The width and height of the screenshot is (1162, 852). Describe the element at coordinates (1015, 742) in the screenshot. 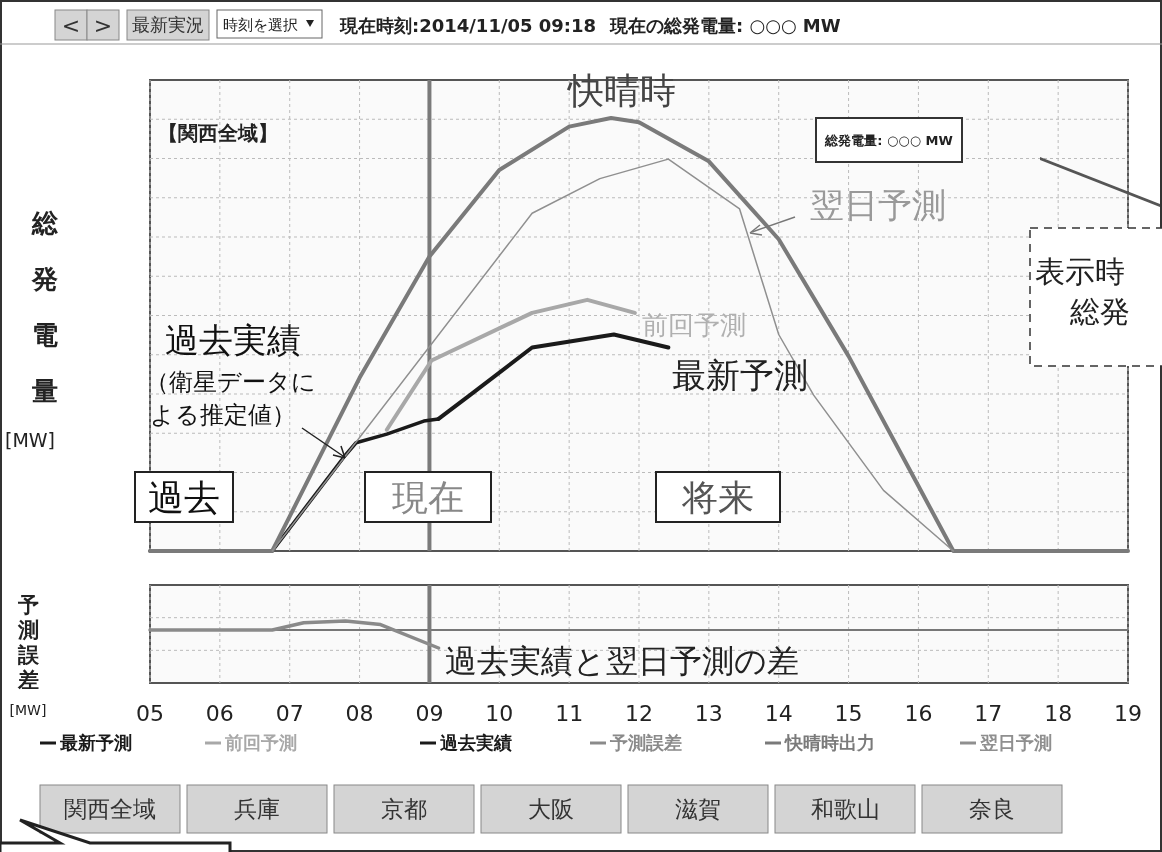

I see `legend-label: 翌日予測` at that location.